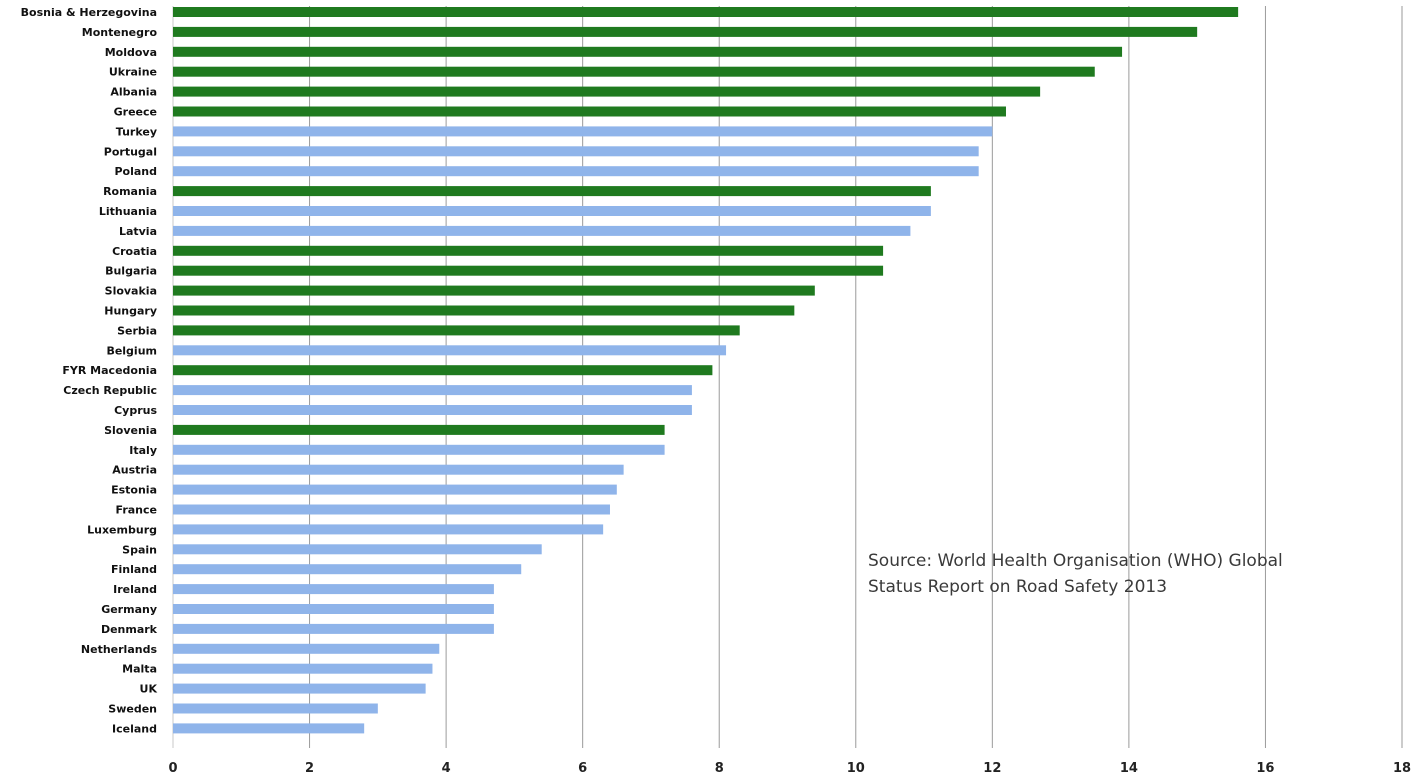 Image resolution: width=1414 pixels, height=776 pixels. I want to click on category-label: Bosnia & Herzegovina, so click(89, 12).